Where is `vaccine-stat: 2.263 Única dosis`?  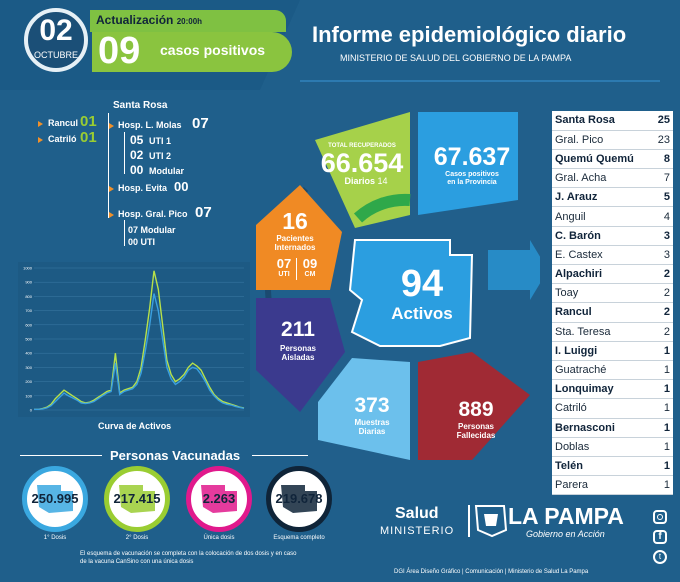
vaccine-stat: 2.263 Única dosis is located at coordinates (222, 503).